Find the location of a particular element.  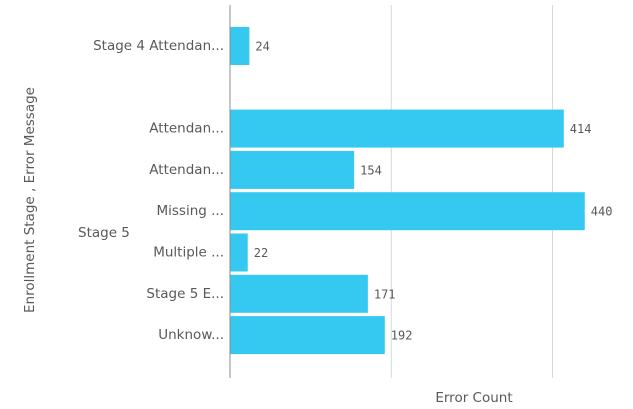

y-axis-title: Enrollment Stage , Error Message is located at coordinates (30, 200).